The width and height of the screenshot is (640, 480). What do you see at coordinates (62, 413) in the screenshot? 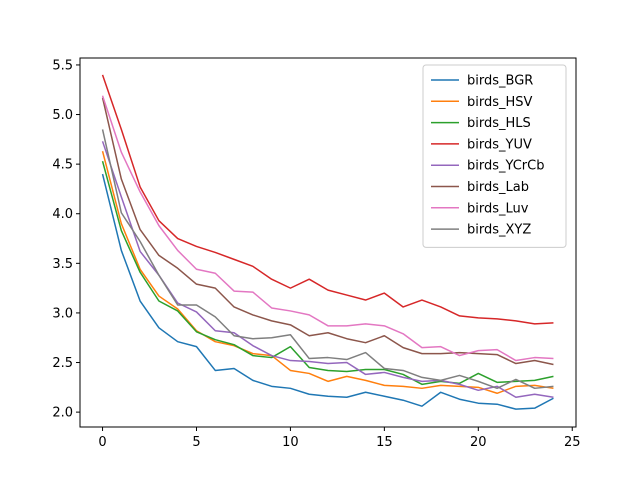
I see `y-tick-label: 2.0` at bounding box center [62, 413].